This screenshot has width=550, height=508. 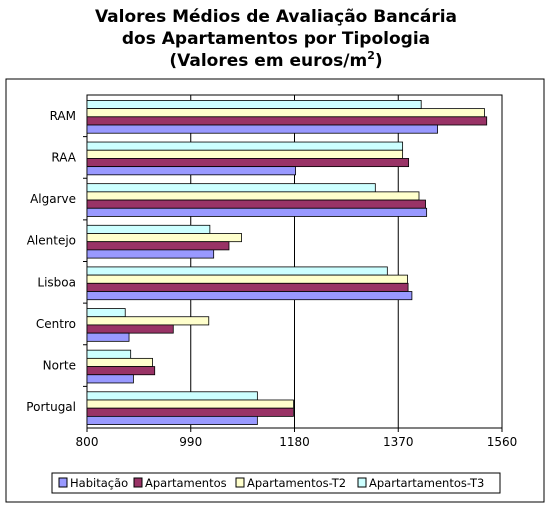 I want to click on legend-swatch-apartamentos-t3, so click(x=362, y=482).